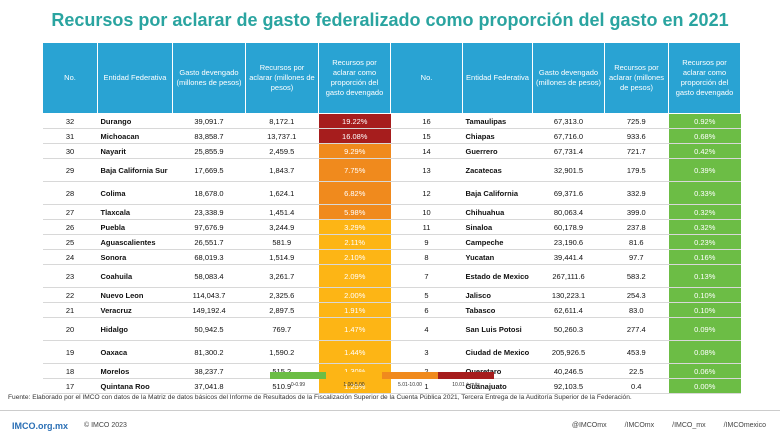  Describe the element at coordinates (70, 329) in the screenshot. I see `table-cell: 20` at that location.